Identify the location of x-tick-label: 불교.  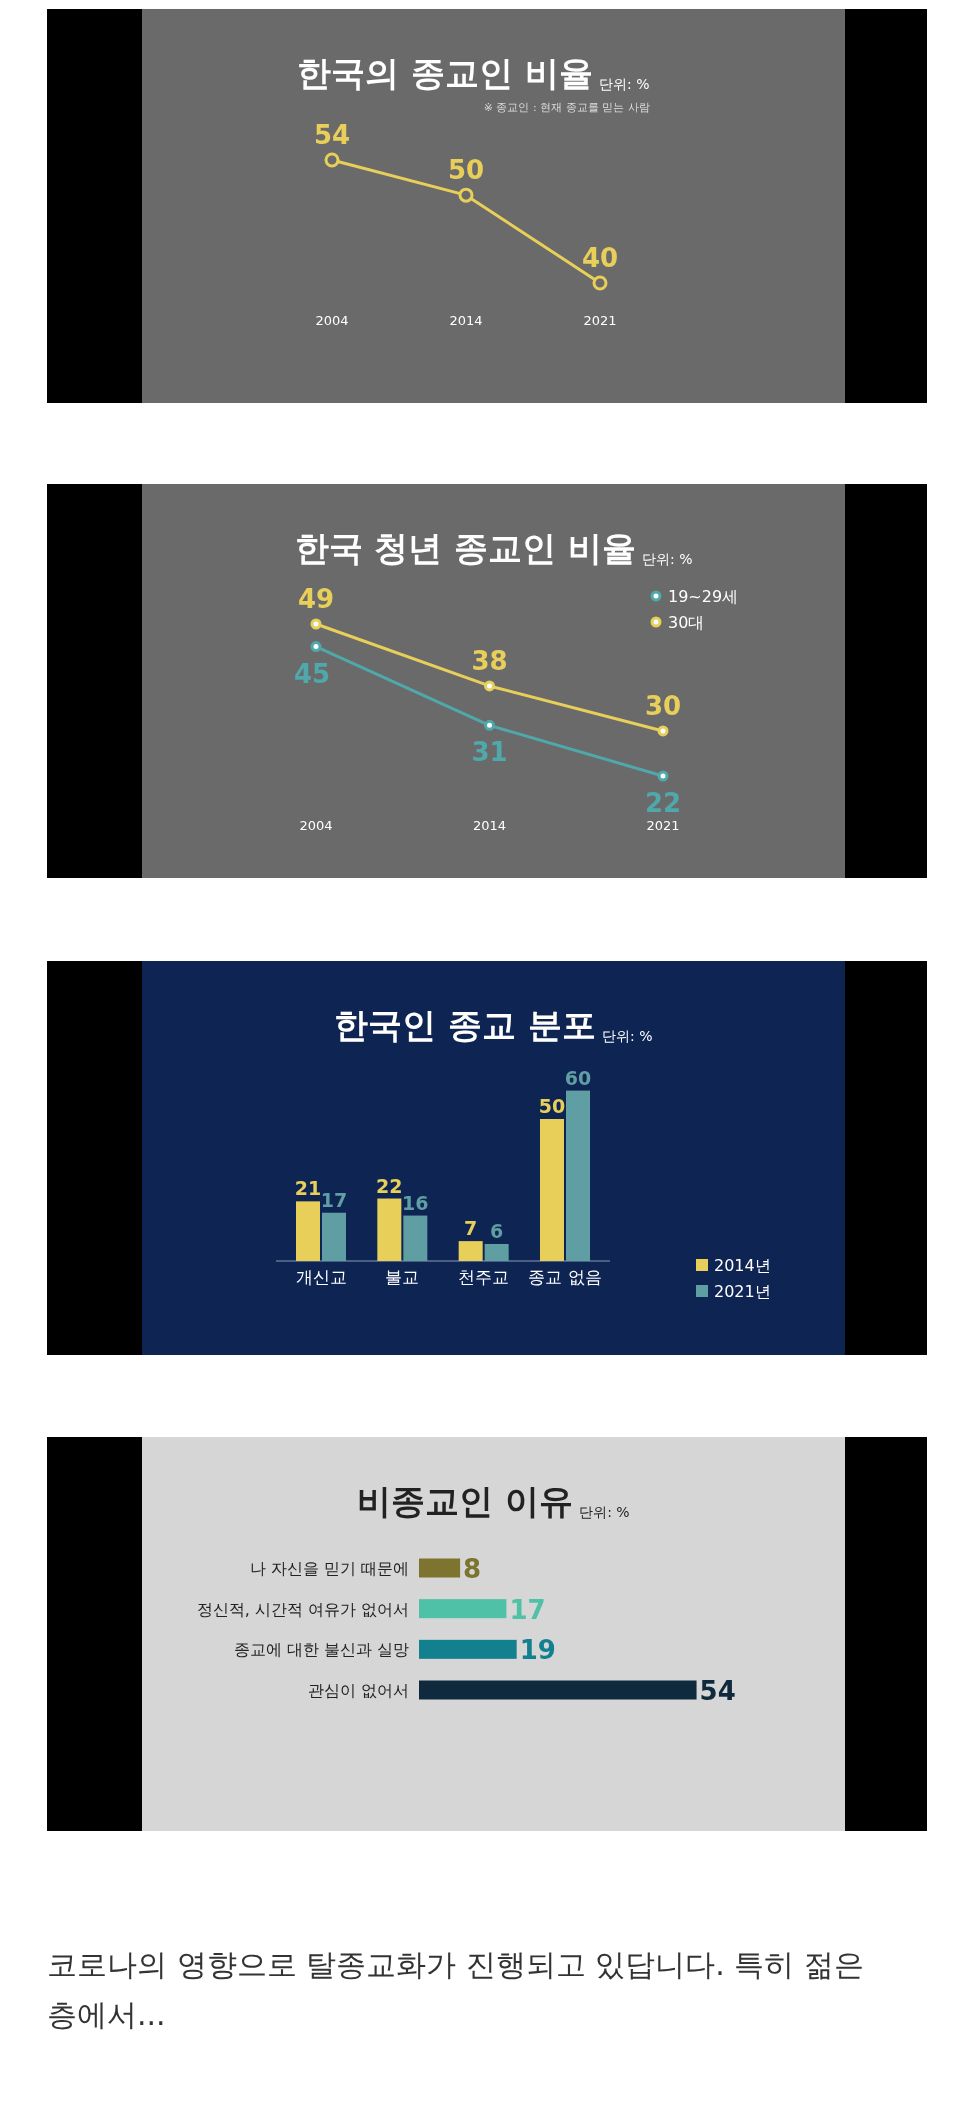
(402, 1277).